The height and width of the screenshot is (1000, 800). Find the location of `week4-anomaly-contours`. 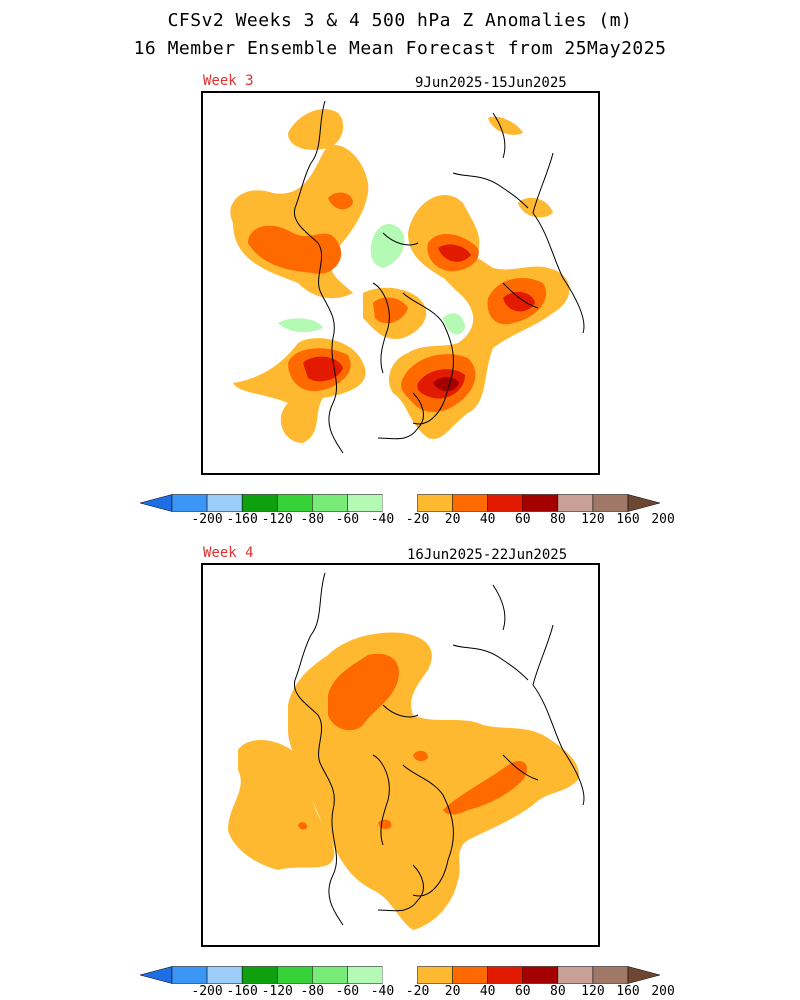

week4-anomaly-contours is located at coordinates (403, 781).